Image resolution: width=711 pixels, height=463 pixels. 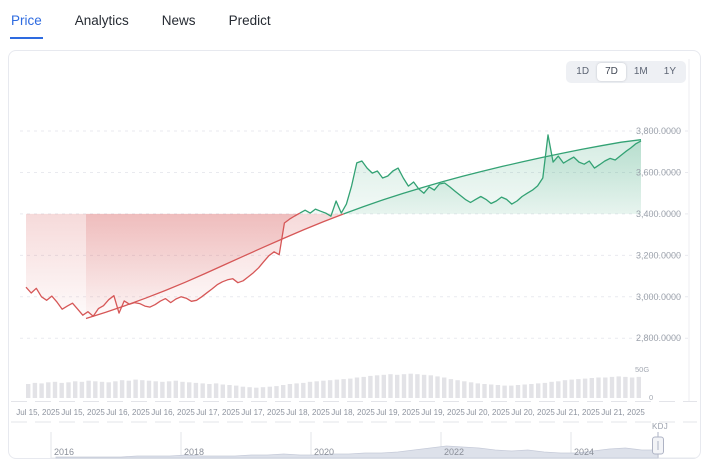 I want to click on kdj-indicator-label: KDJ, so click(x=660, y=426).